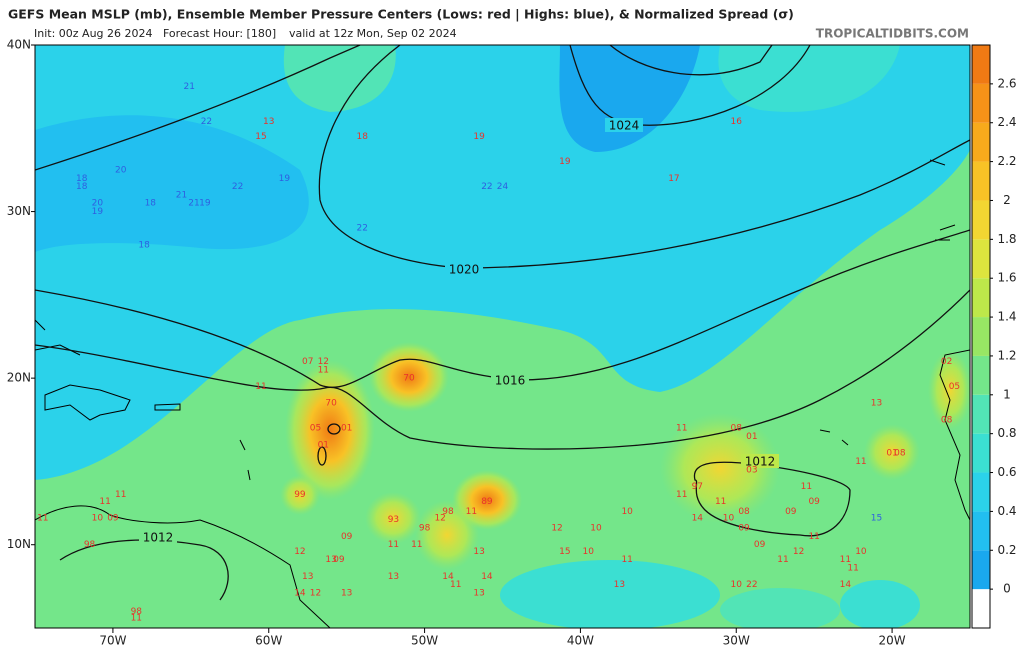 This screenshot has height=648, width=1024. Describe the element at coordinates (673, 179) in the screenshot. I see `low-center: 17` at that location.